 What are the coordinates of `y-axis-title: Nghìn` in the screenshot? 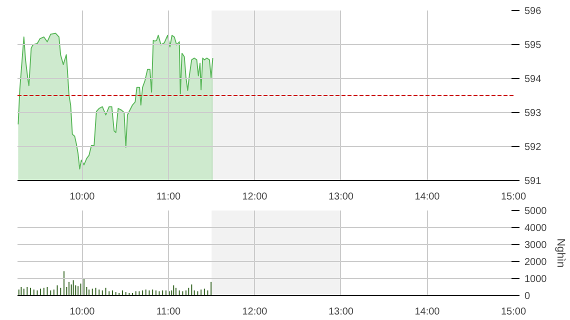 It's located at (560, 253).